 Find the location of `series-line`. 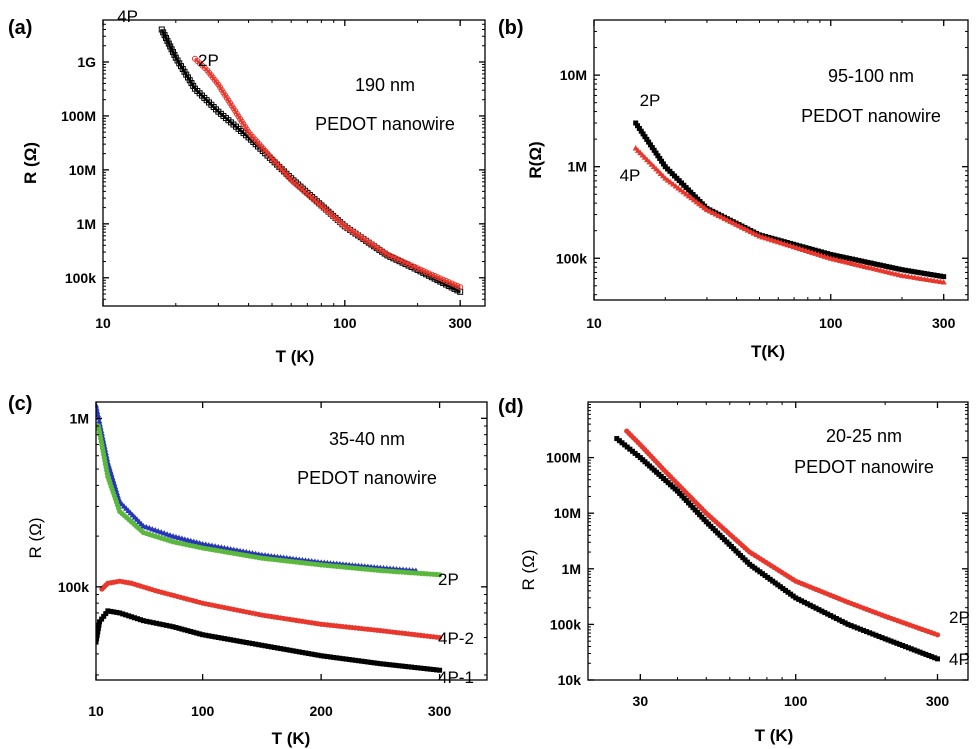

series-line is located at coordinates (327, 173).